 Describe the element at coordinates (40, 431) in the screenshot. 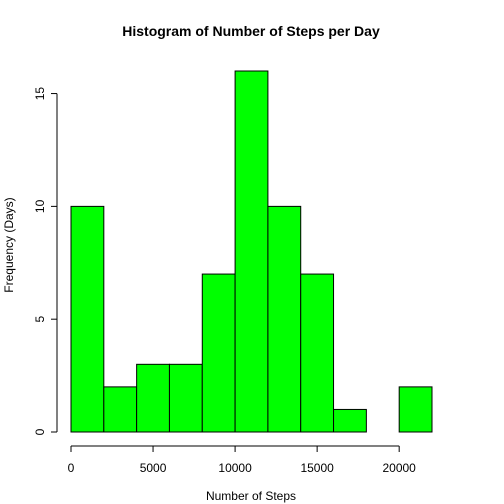

I see `y-tick-label-0: 0` at that location.